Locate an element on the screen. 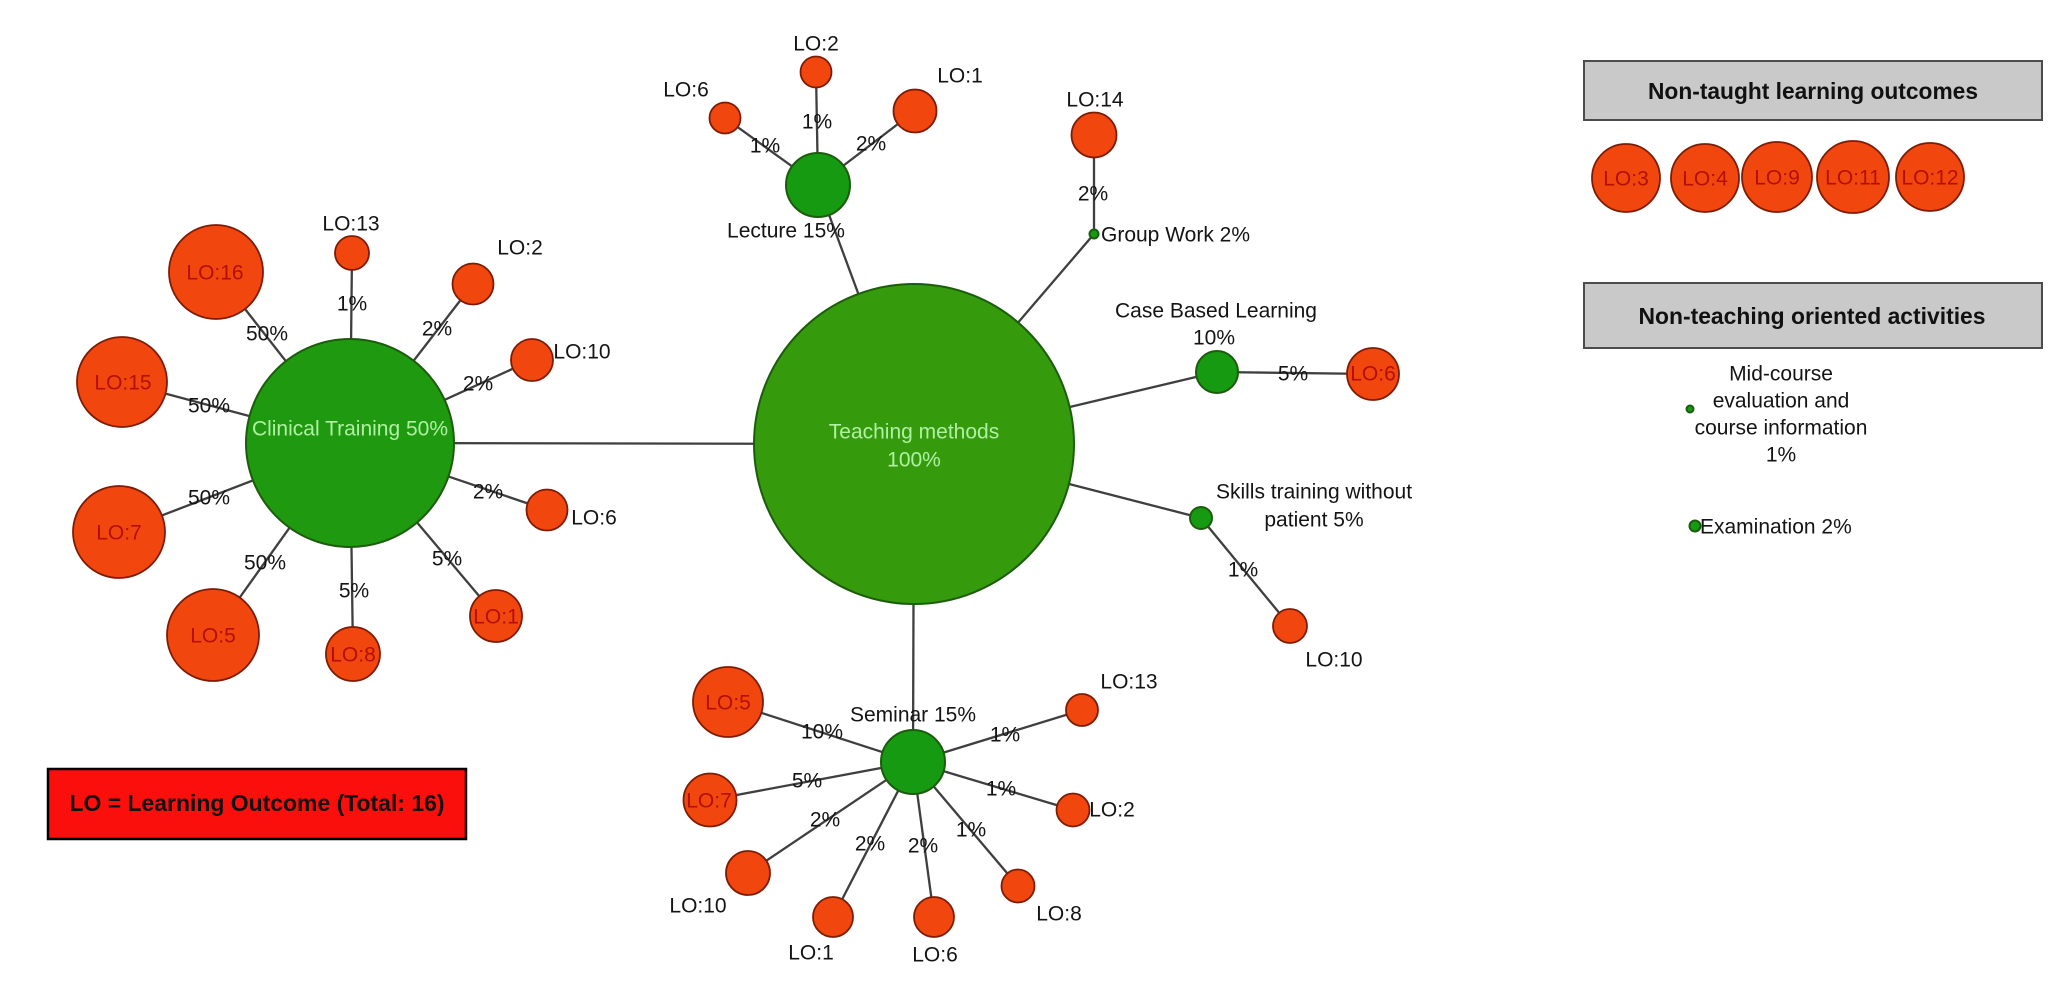  svg-text: Mid-course is located at coordinates (1781, 374).